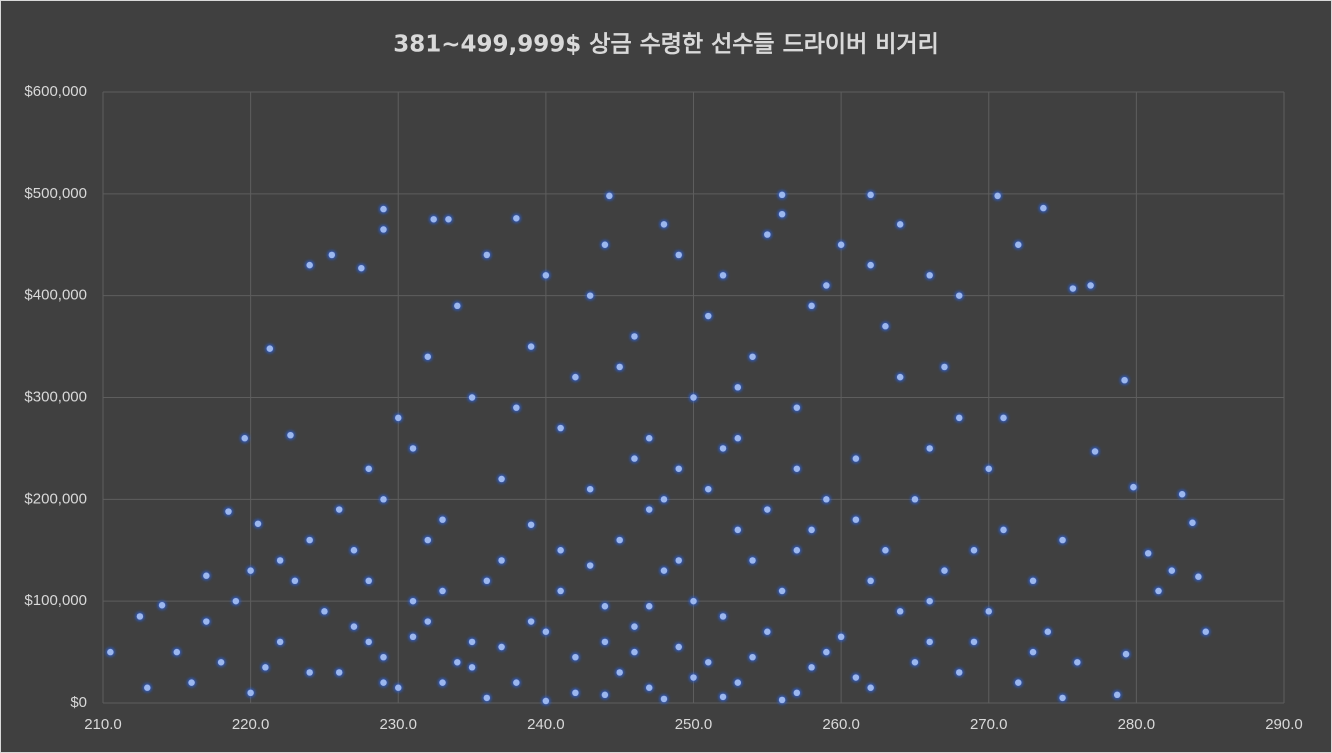 Image resolution: width=1332 pixels, height=753 pixels. Describe the element at coordinates (989, 724) in the screenshot. I see `x-tick-label: 270.0` at that location.